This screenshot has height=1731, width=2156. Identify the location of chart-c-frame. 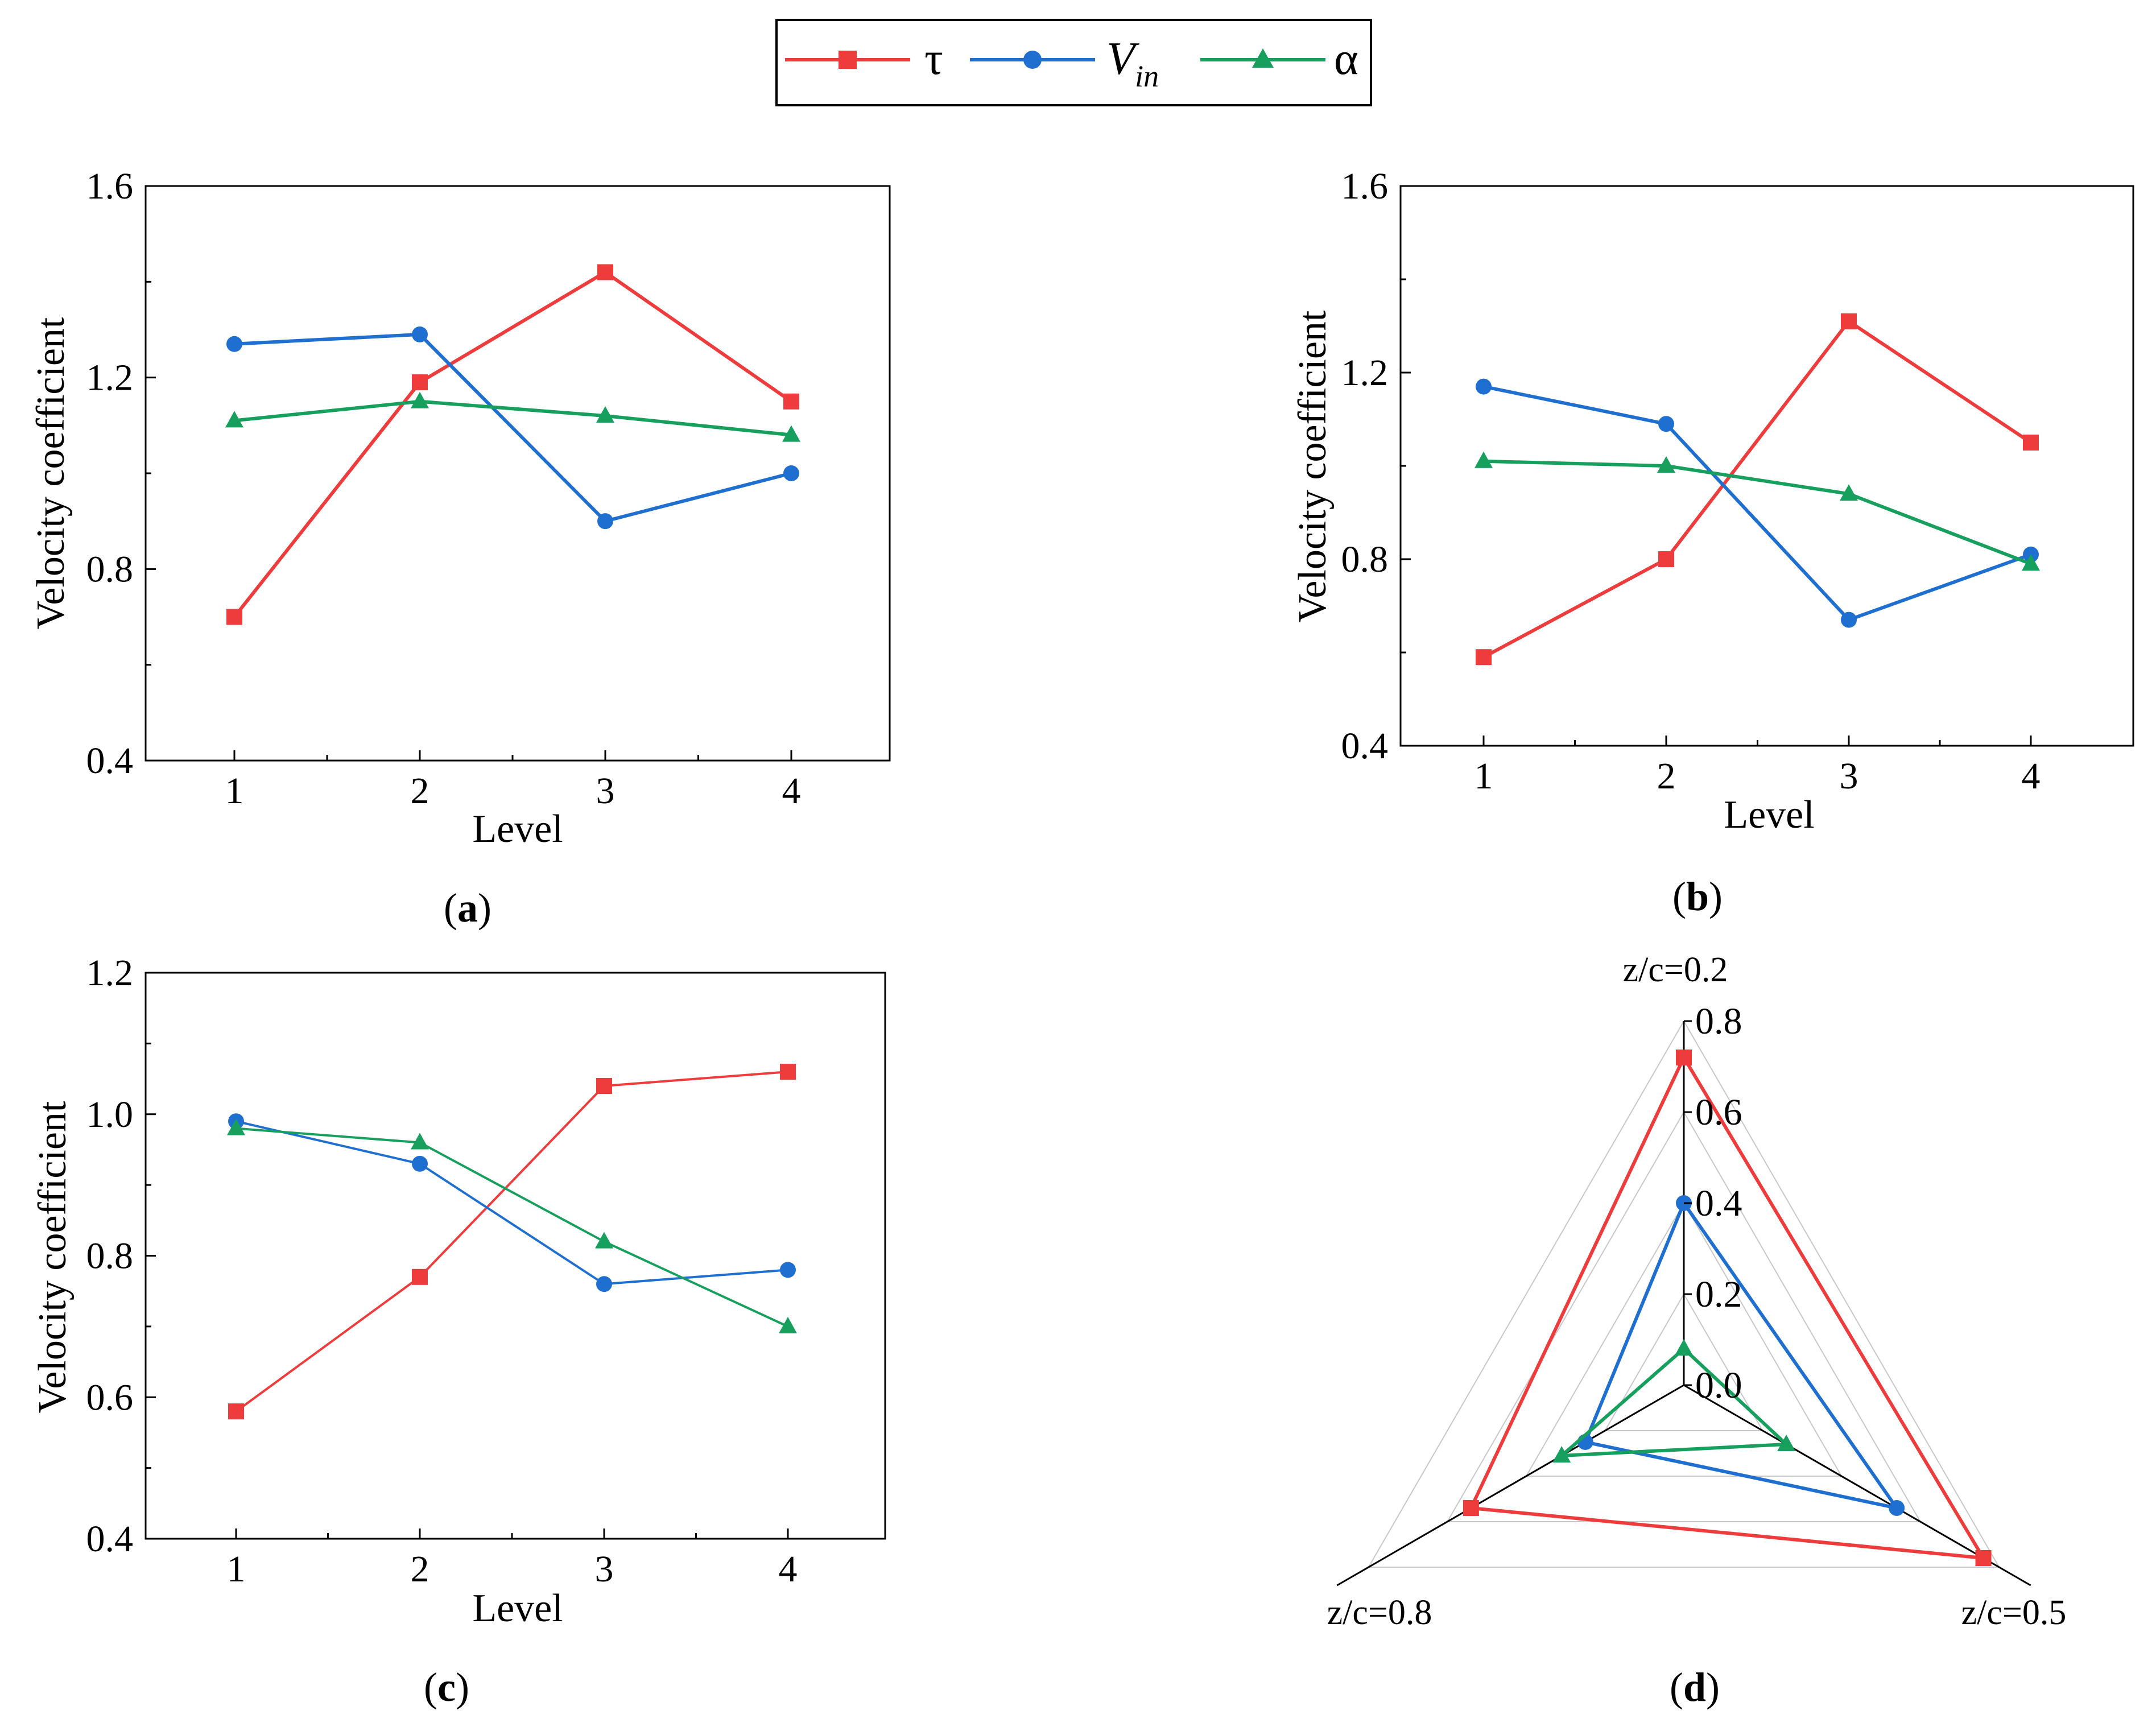
(515, 1256).